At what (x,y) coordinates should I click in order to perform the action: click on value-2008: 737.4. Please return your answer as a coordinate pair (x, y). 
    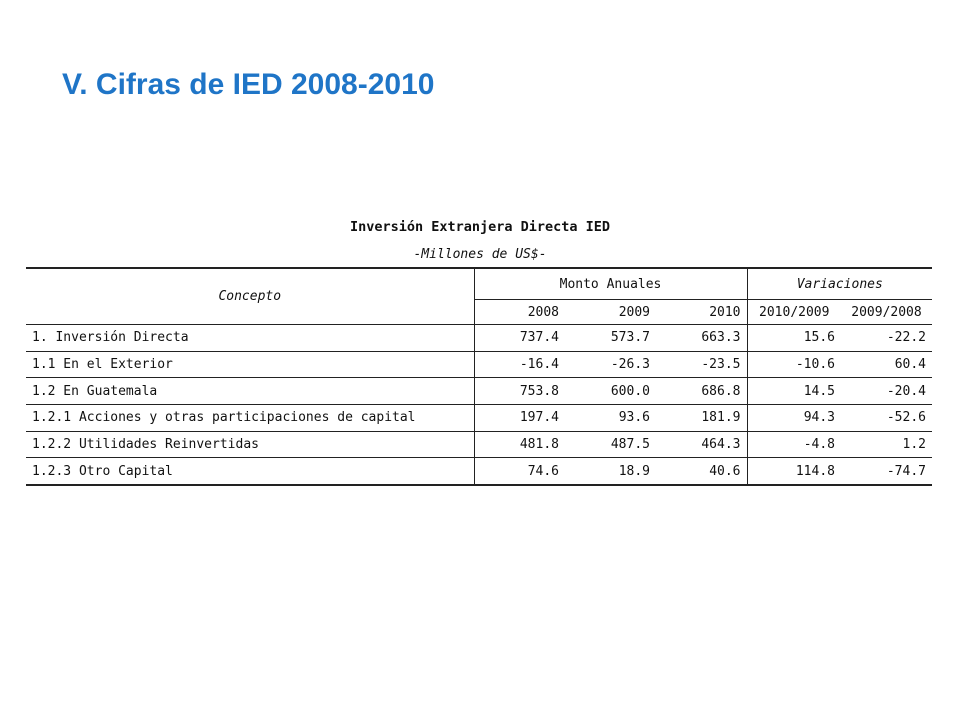
    Looking at the image, I should click on (519, 338).